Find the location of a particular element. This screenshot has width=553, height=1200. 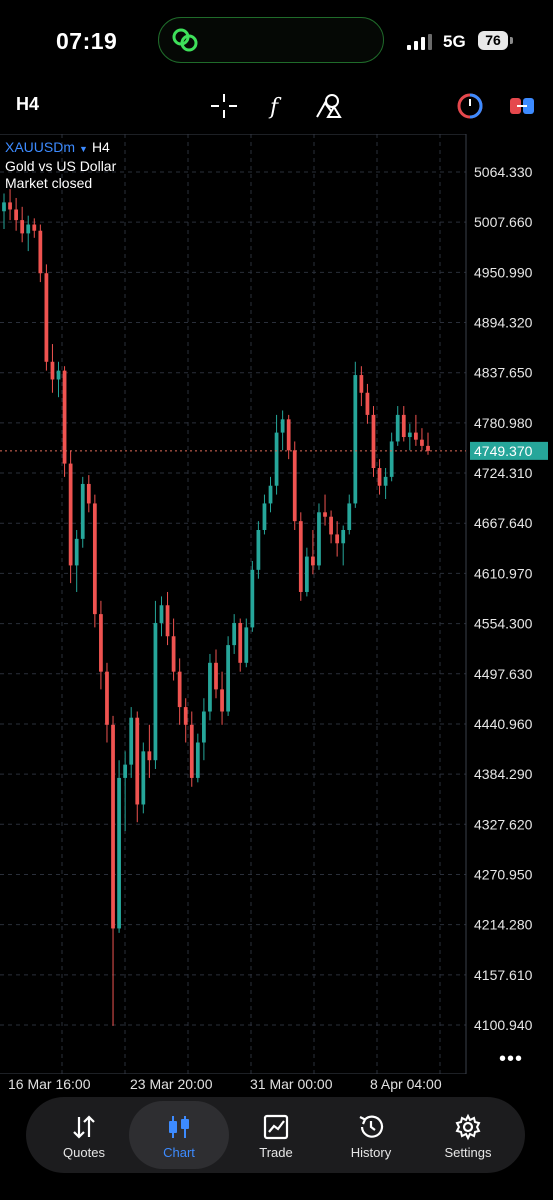

battery-tip is located at coordinates (511, 40).